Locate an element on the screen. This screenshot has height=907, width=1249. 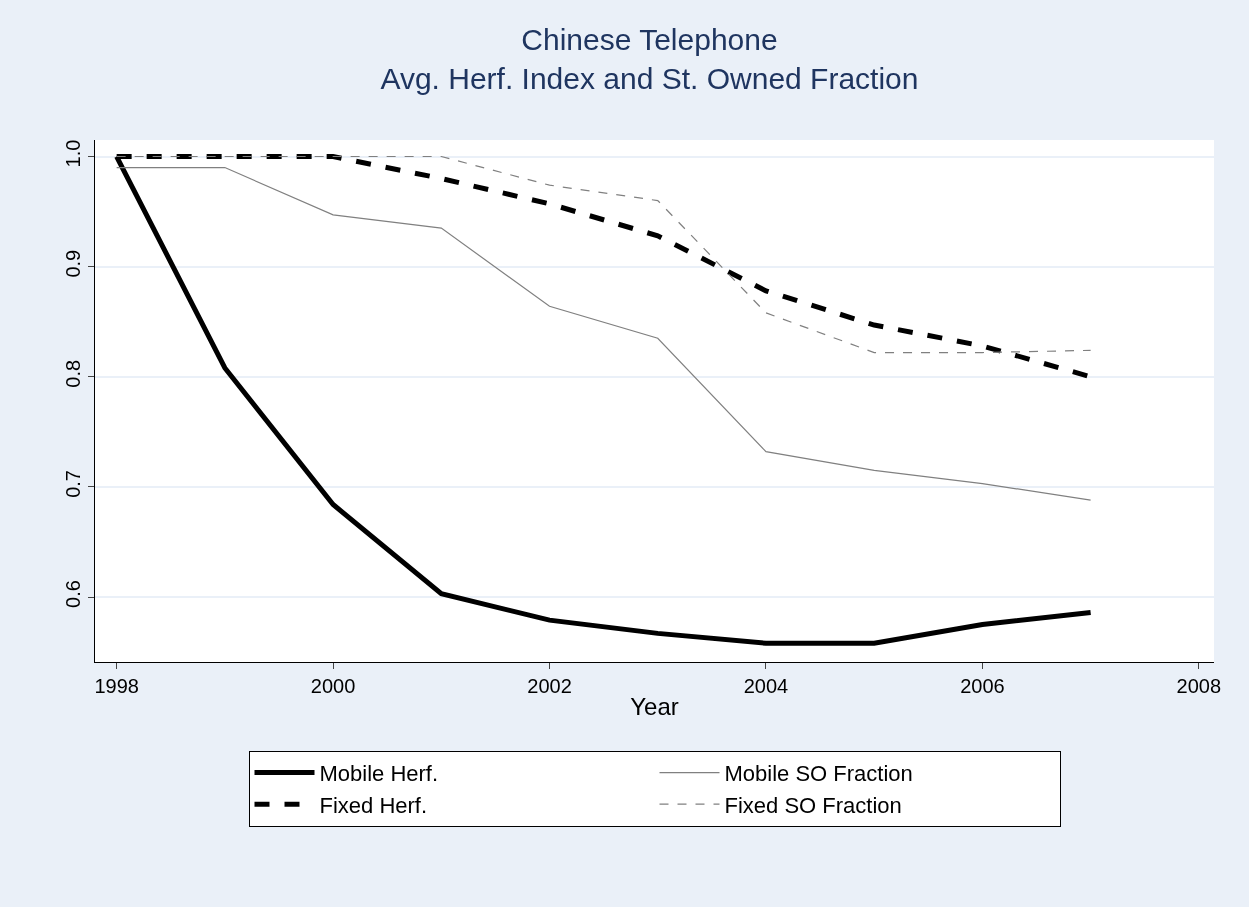
legend-label: Mobile Herf. is located at coordinates (379, 774).